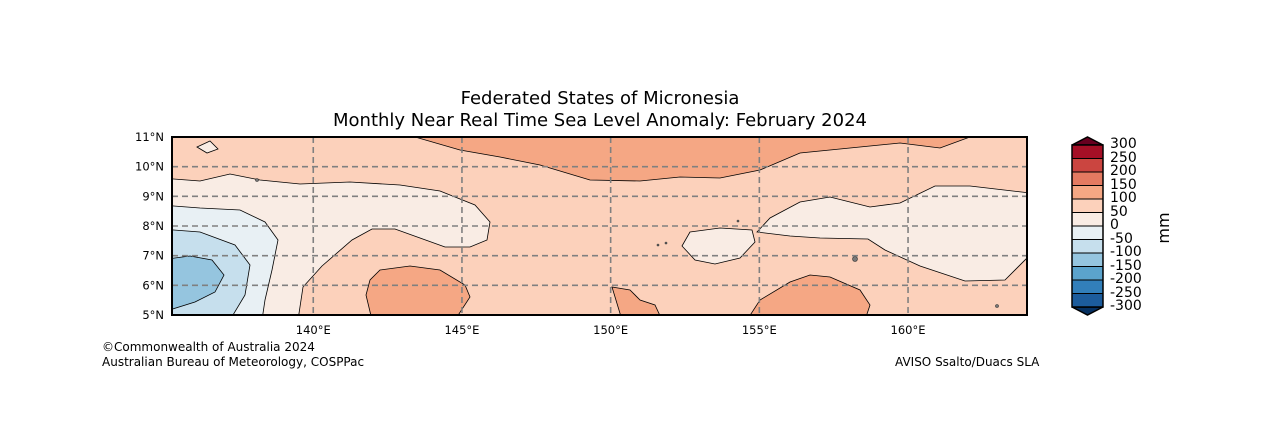  I want to click on colorbar-tick-label: -50, so click(1121, 238).